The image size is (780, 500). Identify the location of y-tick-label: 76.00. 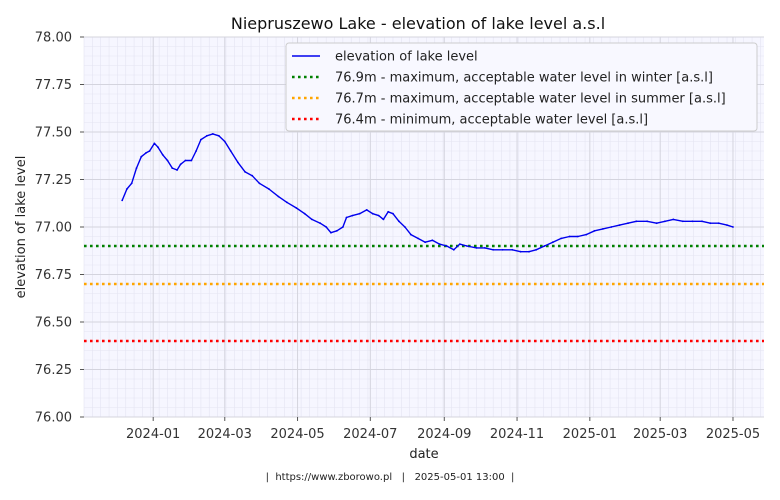
(53, 418).